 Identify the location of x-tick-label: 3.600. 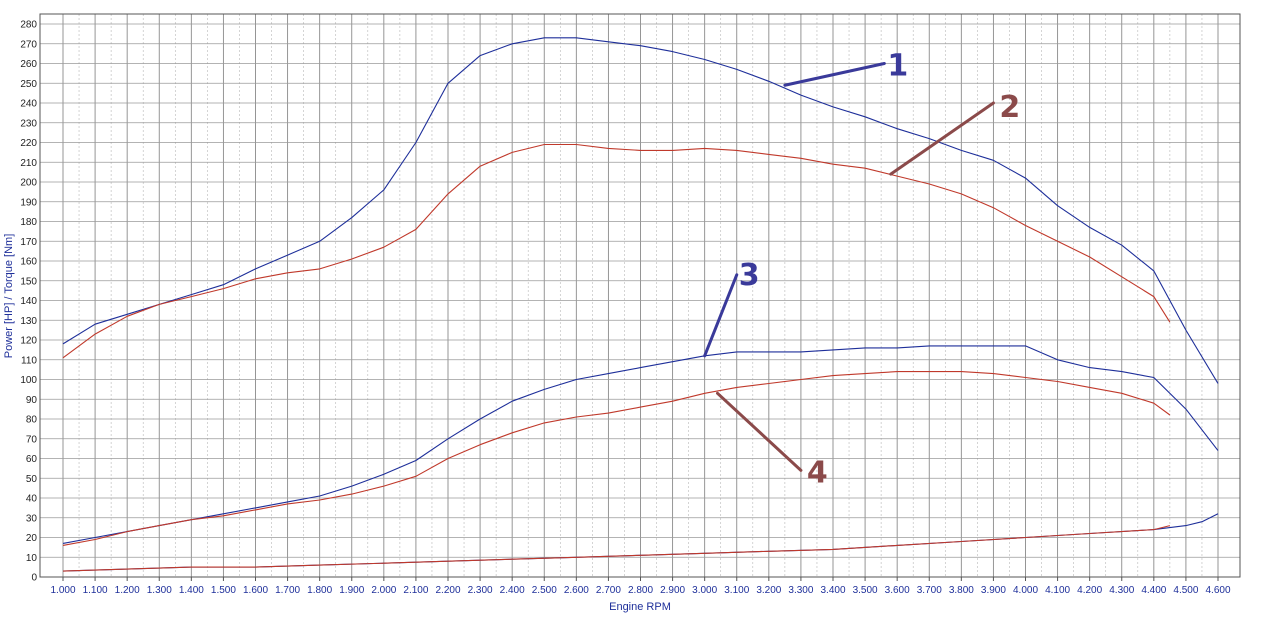
(897, 590).